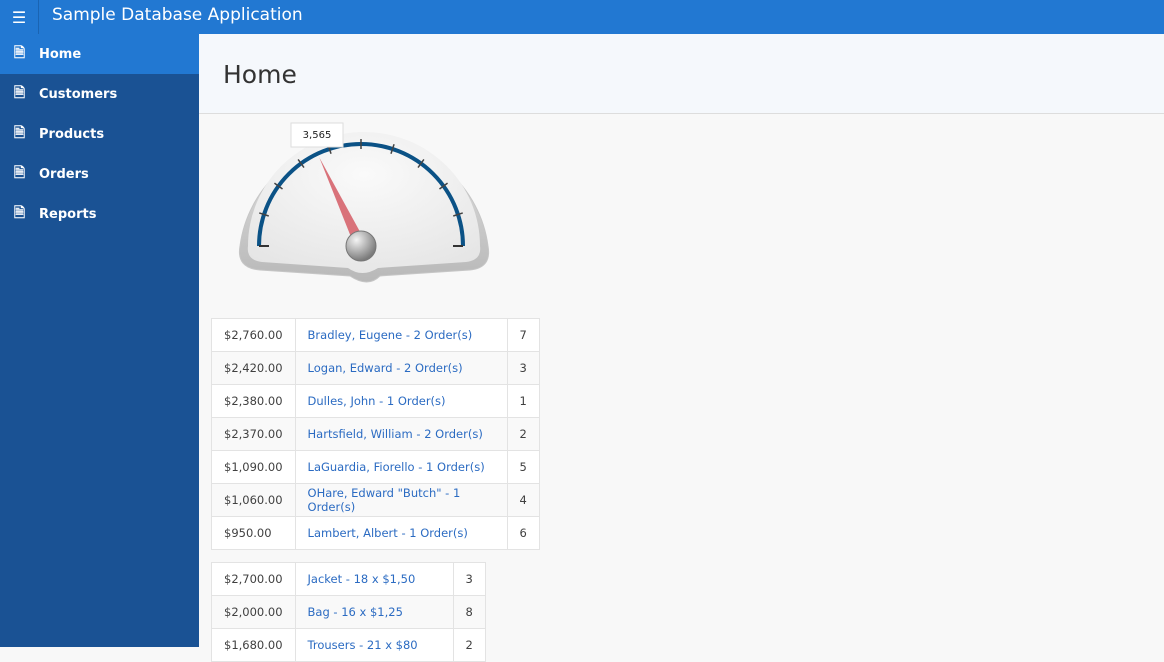 The height and width of the screenshot is (662, 1164). What do you see at coordinates (99, 214) in the screenshot?
I see `sidebar-item-reports: 🗎 Reports` at bounding box center [99, 214].